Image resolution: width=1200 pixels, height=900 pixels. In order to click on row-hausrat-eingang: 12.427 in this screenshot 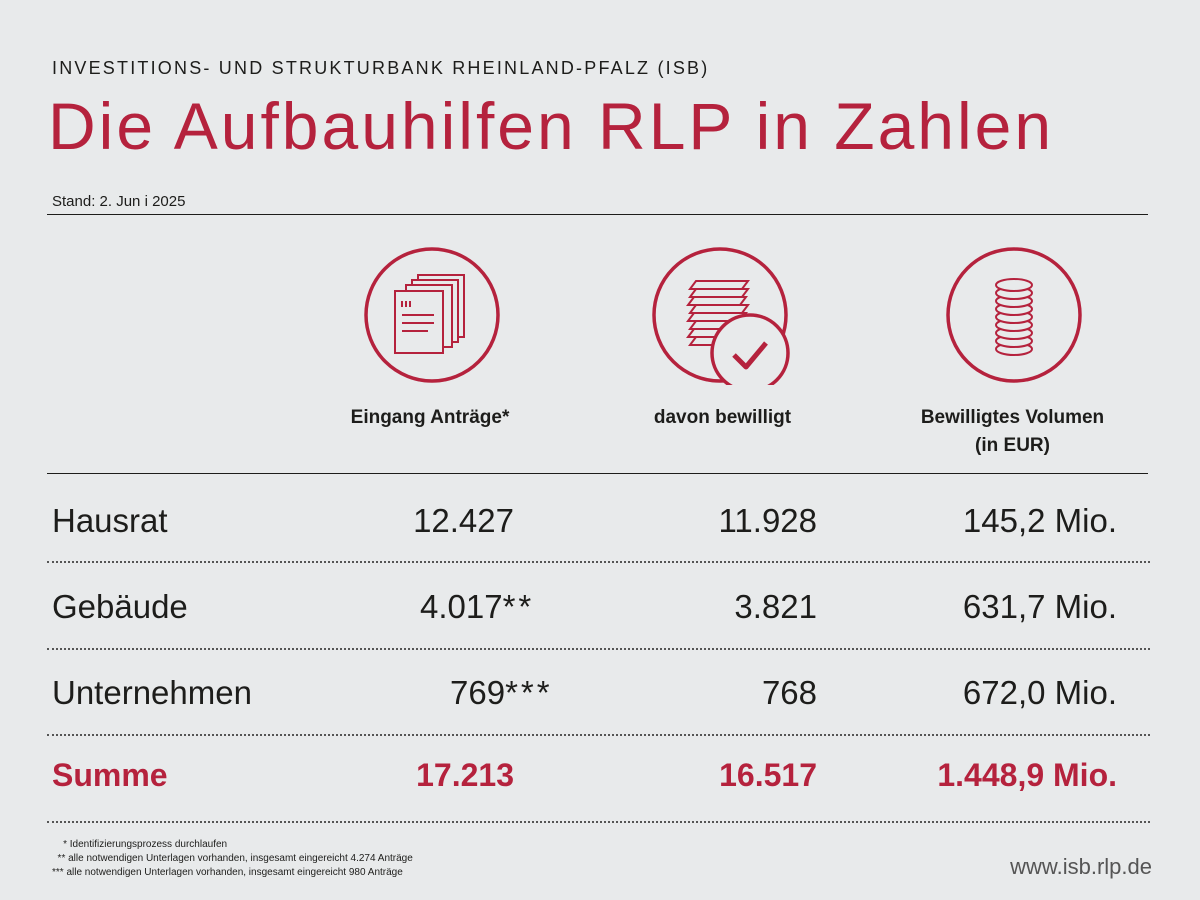, I will do `click(463, 521)`.